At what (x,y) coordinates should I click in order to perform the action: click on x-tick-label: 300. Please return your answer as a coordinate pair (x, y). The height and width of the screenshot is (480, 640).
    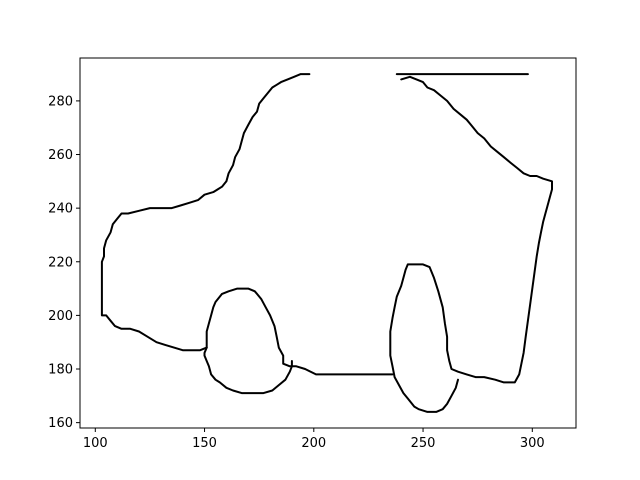
    Looking at the image, I should click on (532, 443).